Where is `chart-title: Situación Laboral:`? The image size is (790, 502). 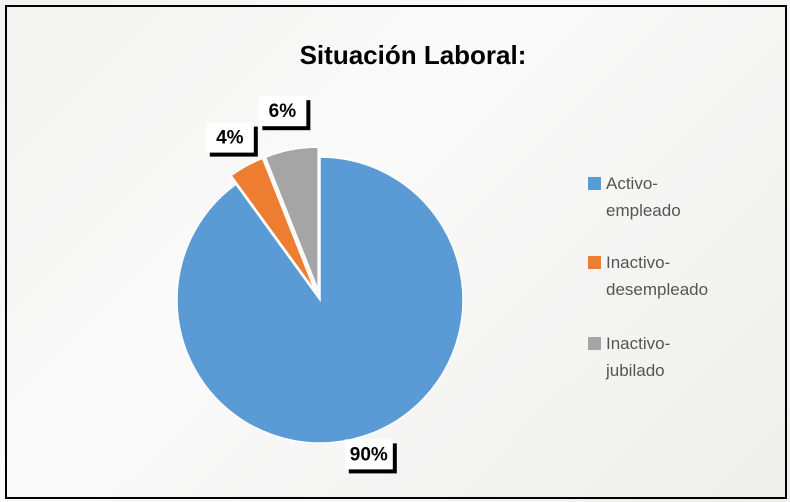
chart-title: Situación Laboral: is located at coordinates (413, 55).